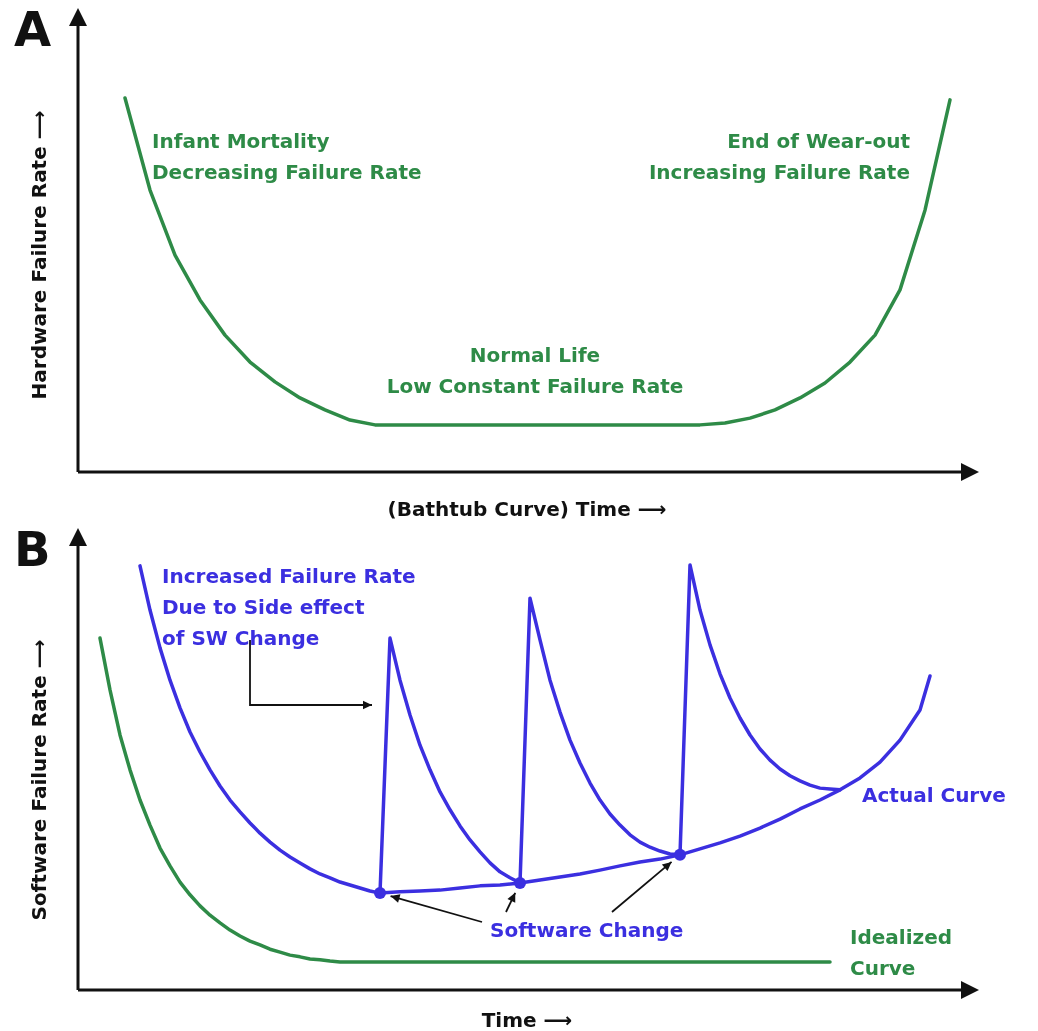 The width and height of the screenshot is (1038, 1031). Describe the element at coordinates (527, 509) in the screenshot. I see `x-axis-title: (Bathtub Curve) Time ⟶` at that location.